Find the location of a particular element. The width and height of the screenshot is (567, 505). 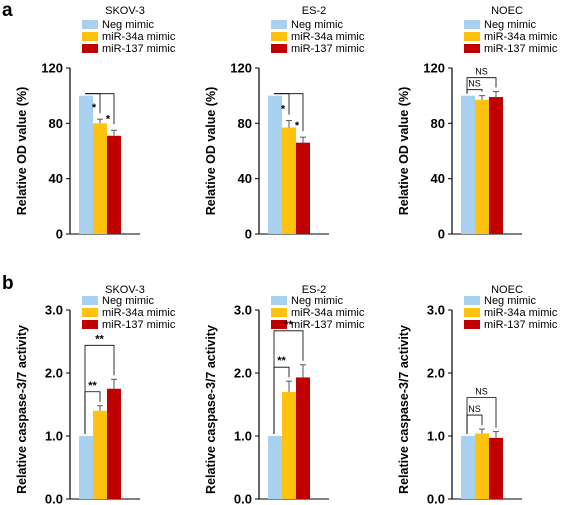

y-tick-label: 2.0 is located at coordinates (243, 373).